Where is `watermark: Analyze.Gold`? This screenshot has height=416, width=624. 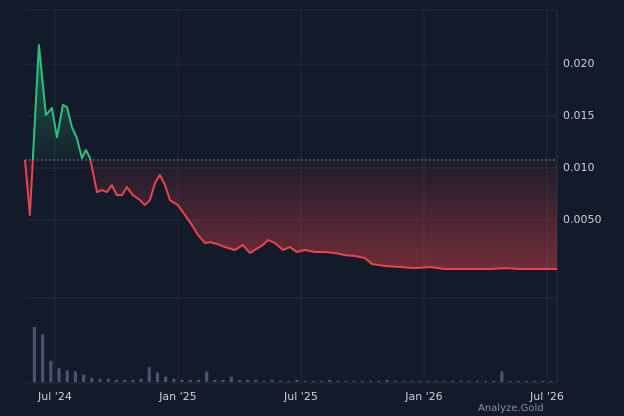 watermark: Analyze.Gold is located at coordinates (511, 408).